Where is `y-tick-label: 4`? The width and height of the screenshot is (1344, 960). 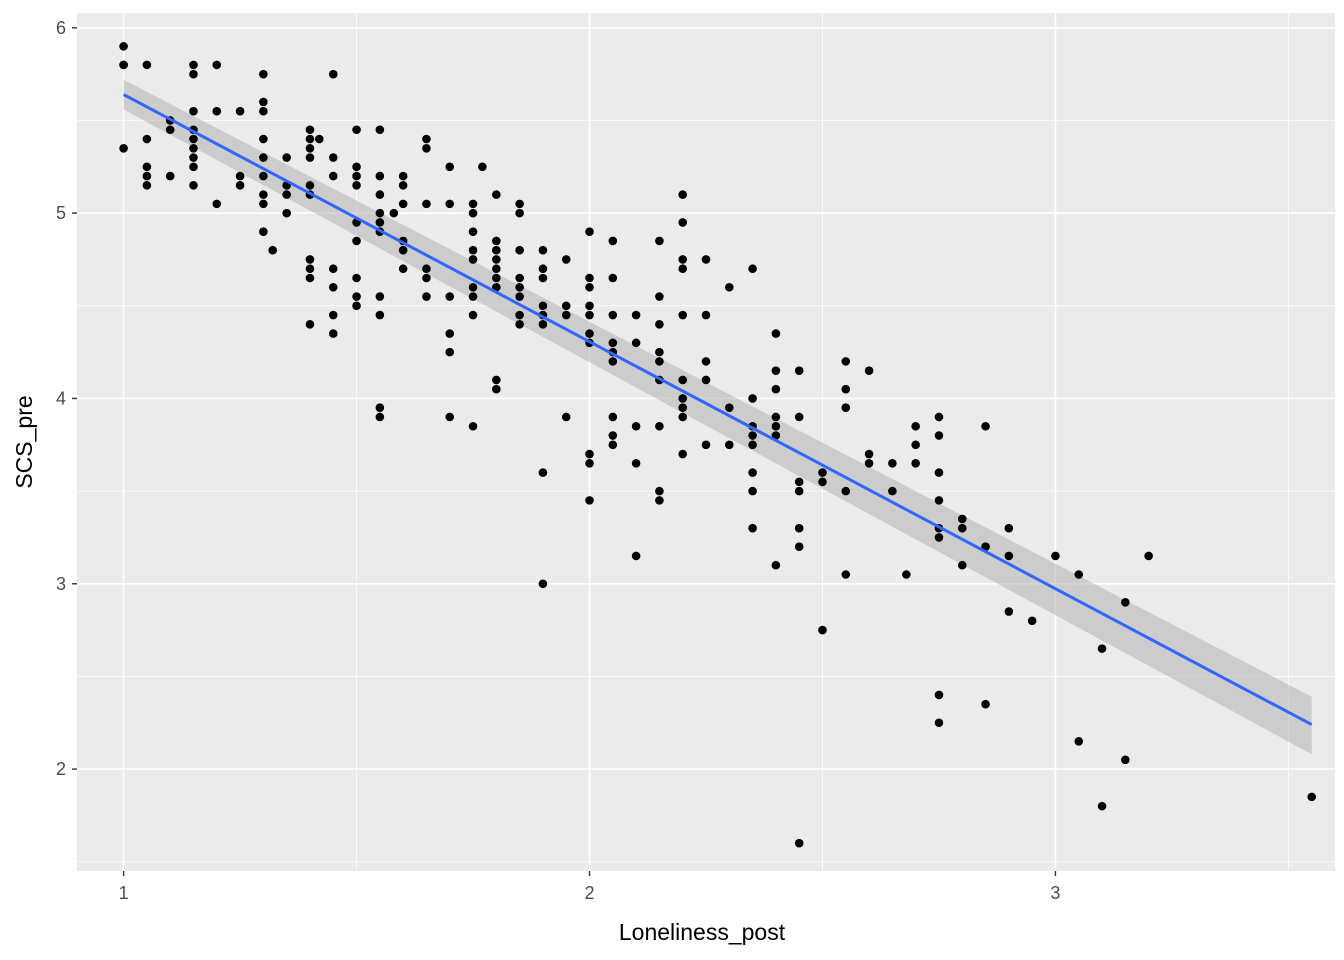 y-tick-label: 4 is located at coordinates (61, 398).